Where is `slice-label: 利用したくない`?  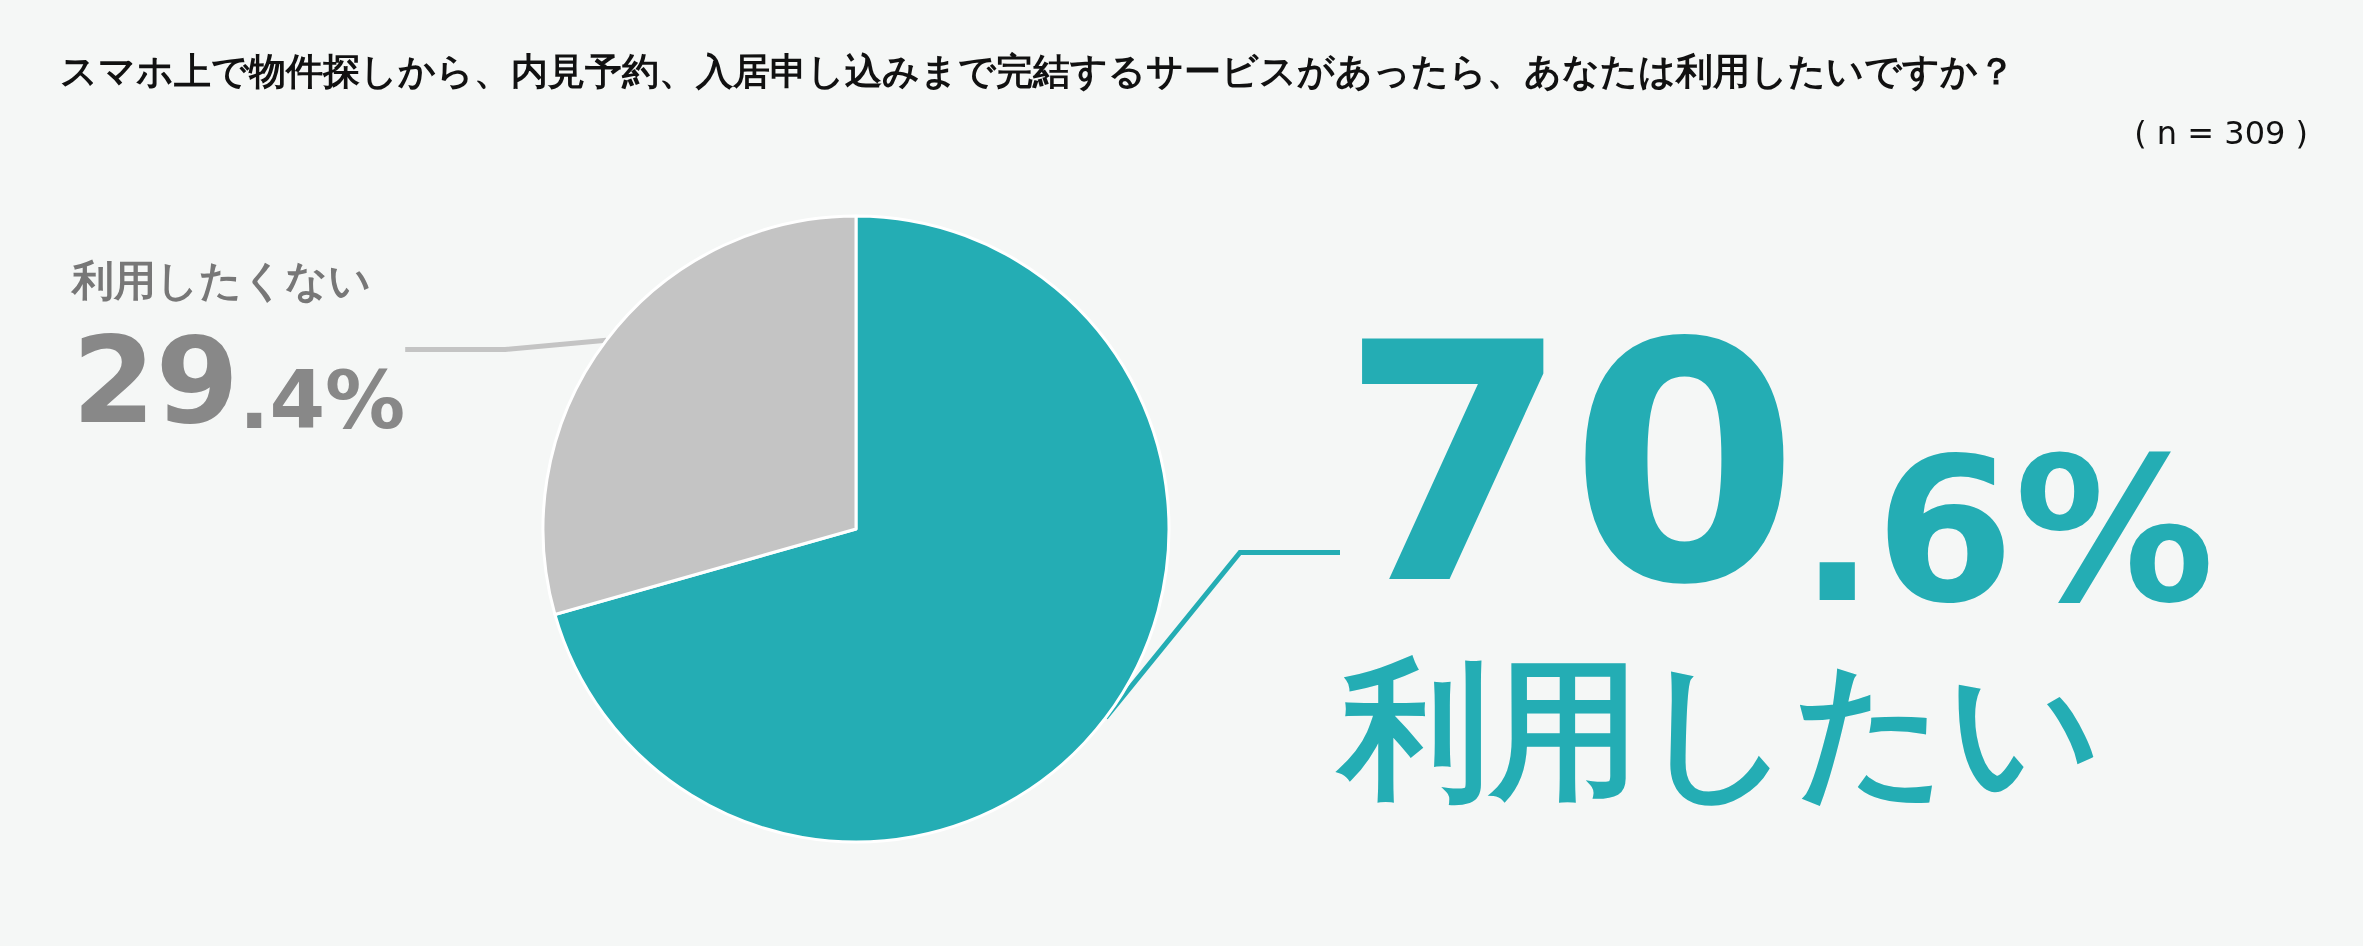
slice-label: 利用したくない is located at coordinates (220, 280).